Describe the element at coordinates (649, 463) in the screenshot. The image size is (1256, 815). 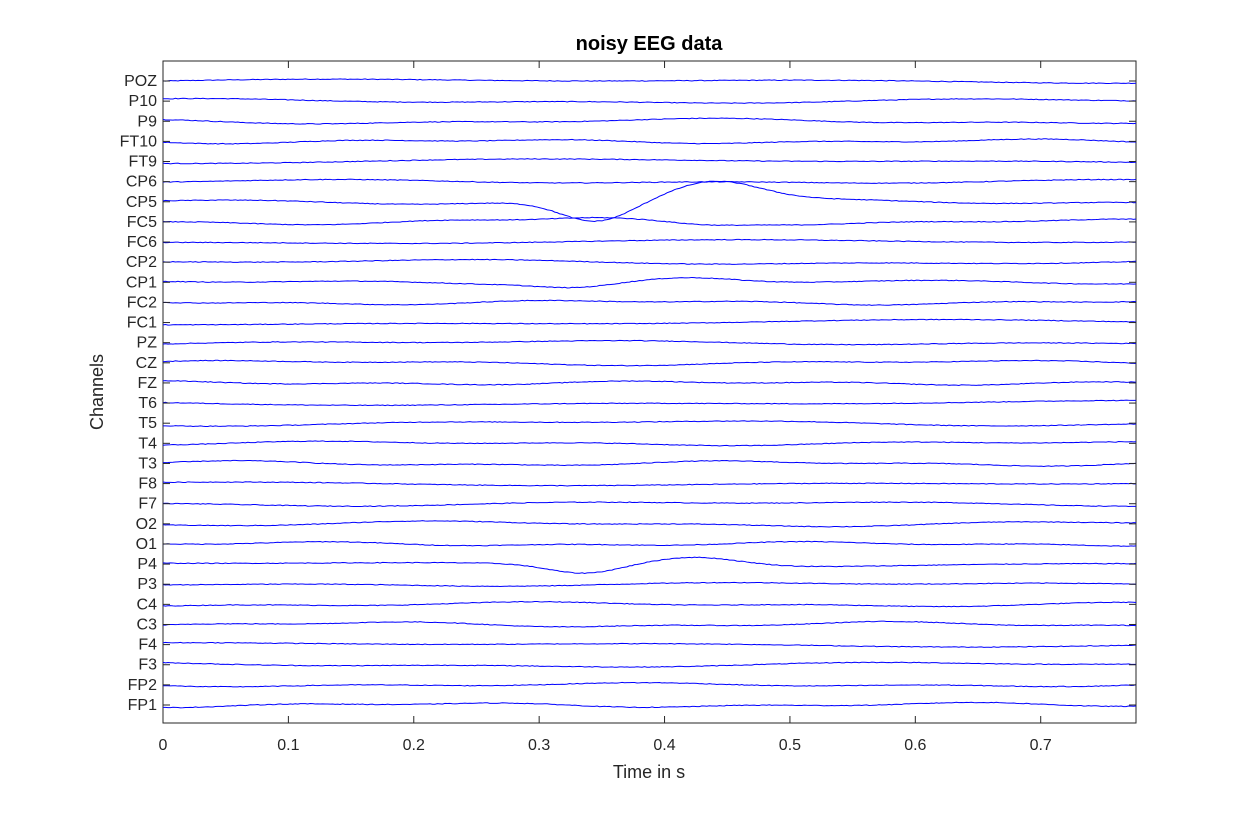
I see `trace-t3` at that location.